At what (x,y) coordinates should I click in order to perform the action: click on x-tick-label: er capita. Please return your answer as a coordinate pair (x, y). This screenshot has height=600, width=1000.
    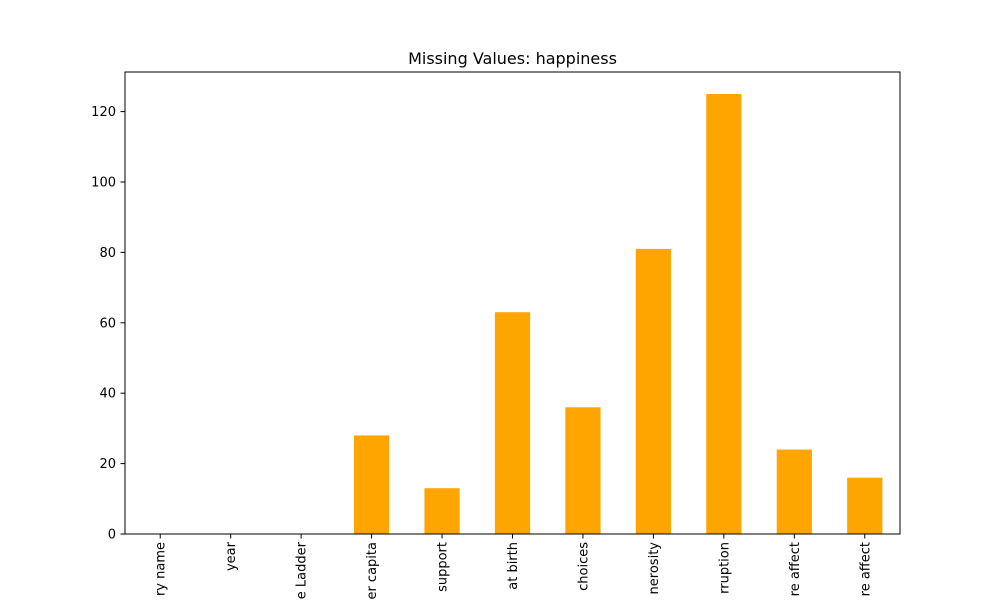
    Looking at the image, I should click on (372, 571).